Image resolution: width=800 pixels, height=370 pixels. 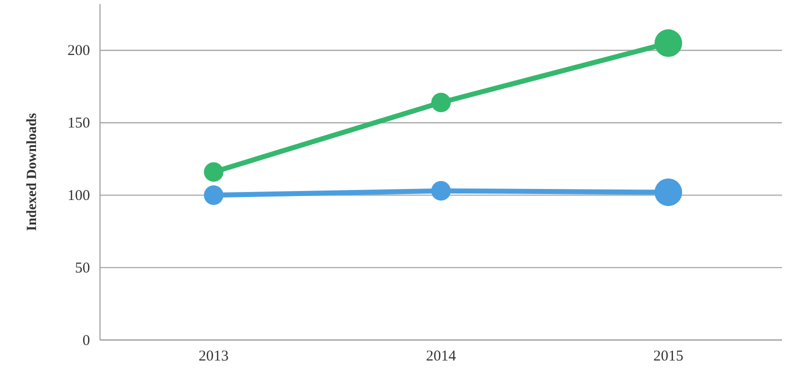 What do you see at coordinates (441, 356) in the screenshot?
I see `x-tick-label: 2014` at bounding box center [441, 356].